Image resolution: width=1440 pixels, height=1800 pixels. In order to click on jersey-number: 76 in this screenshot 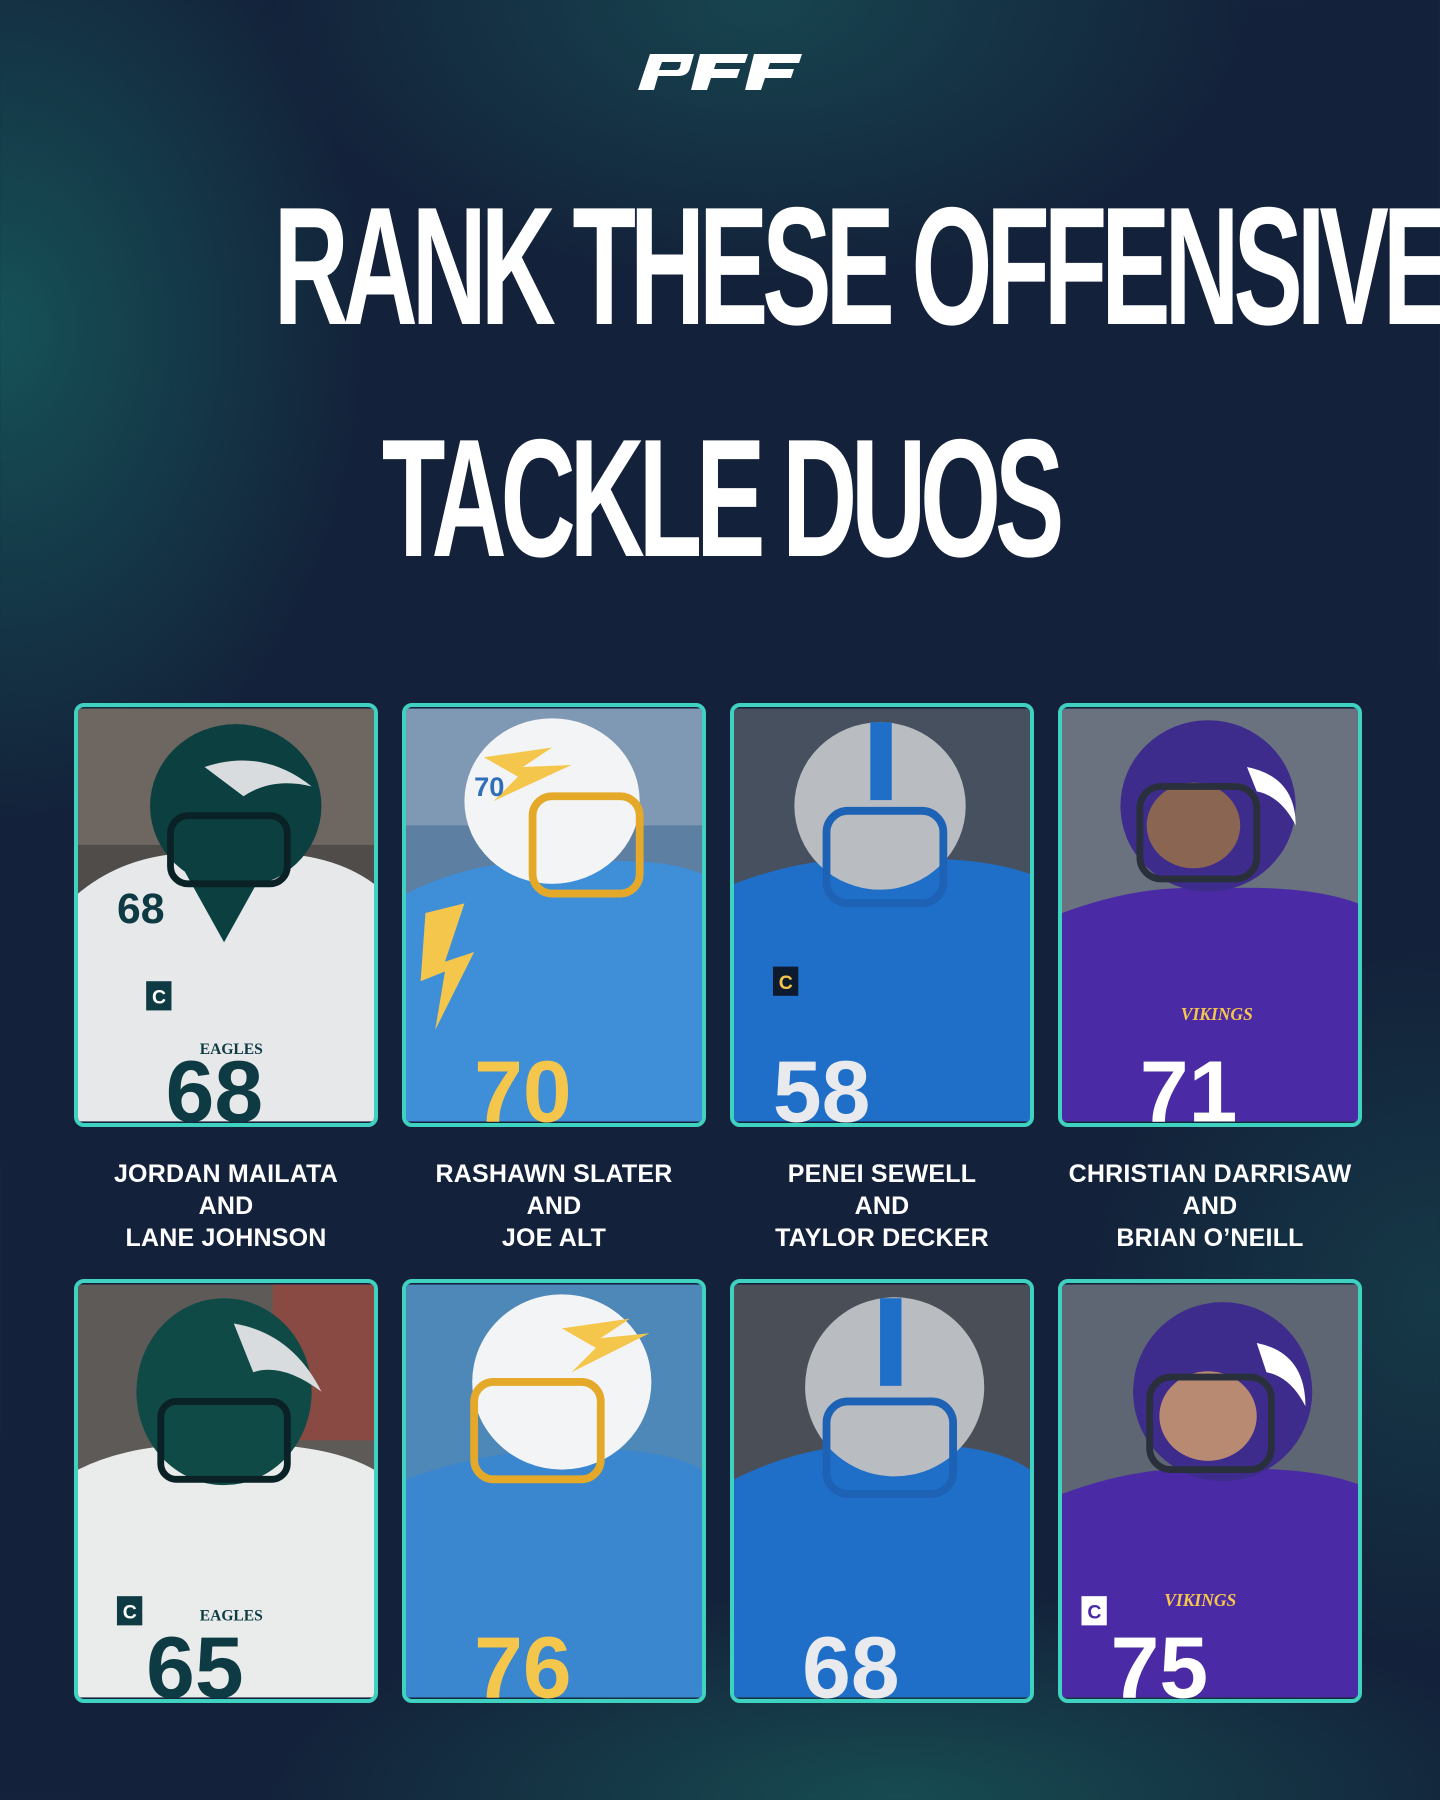, I will do `click(522, 1658)`.